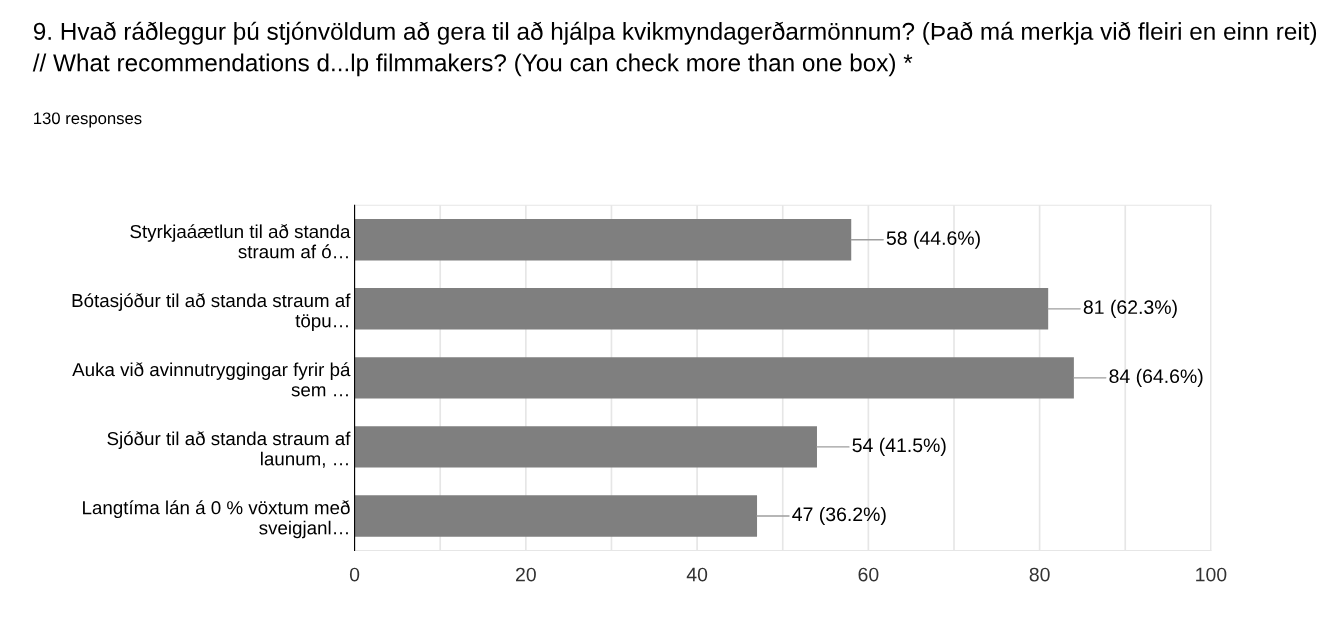 This screenshot has height=622, width=1338. I want to click on data-label: 84 (64.6%), so click(1156, 377).